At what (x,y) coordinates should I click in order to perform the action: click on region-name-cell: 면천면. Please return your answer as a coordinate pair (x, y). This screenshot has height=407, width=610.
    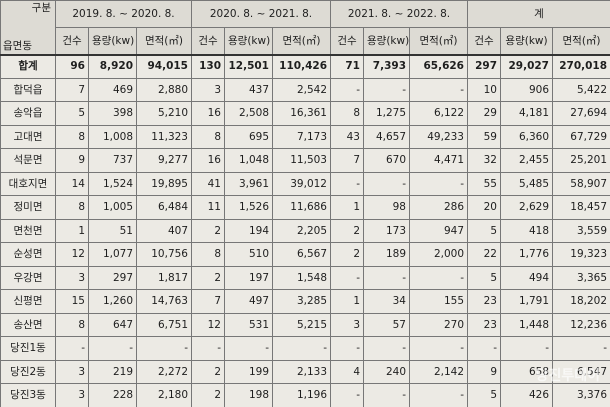
    Looking at the image, I should click on (28, 230).